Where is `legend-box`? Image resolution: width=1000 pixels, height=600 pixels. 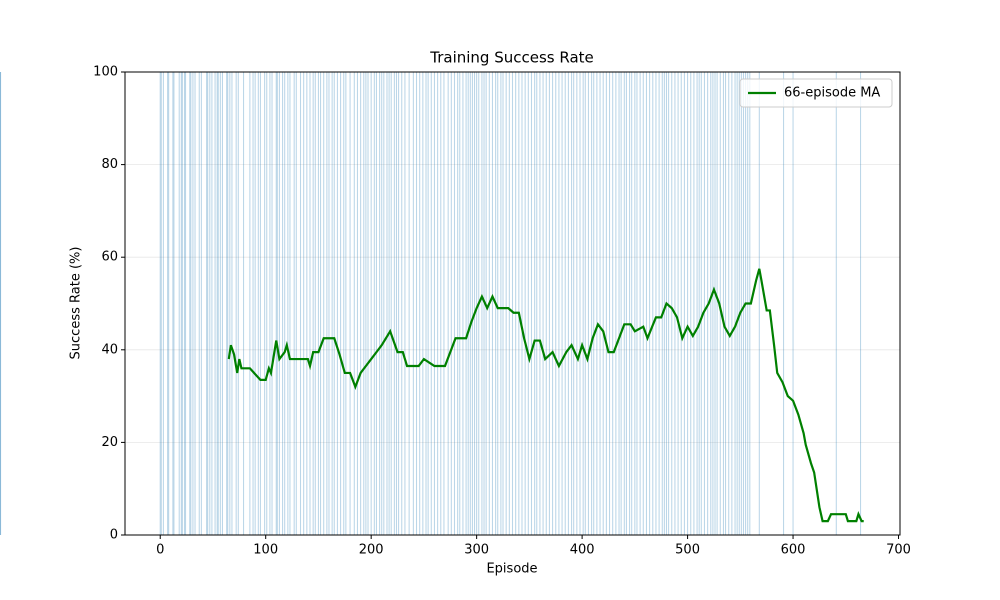
legend-box is located at coordinates (816, 93).